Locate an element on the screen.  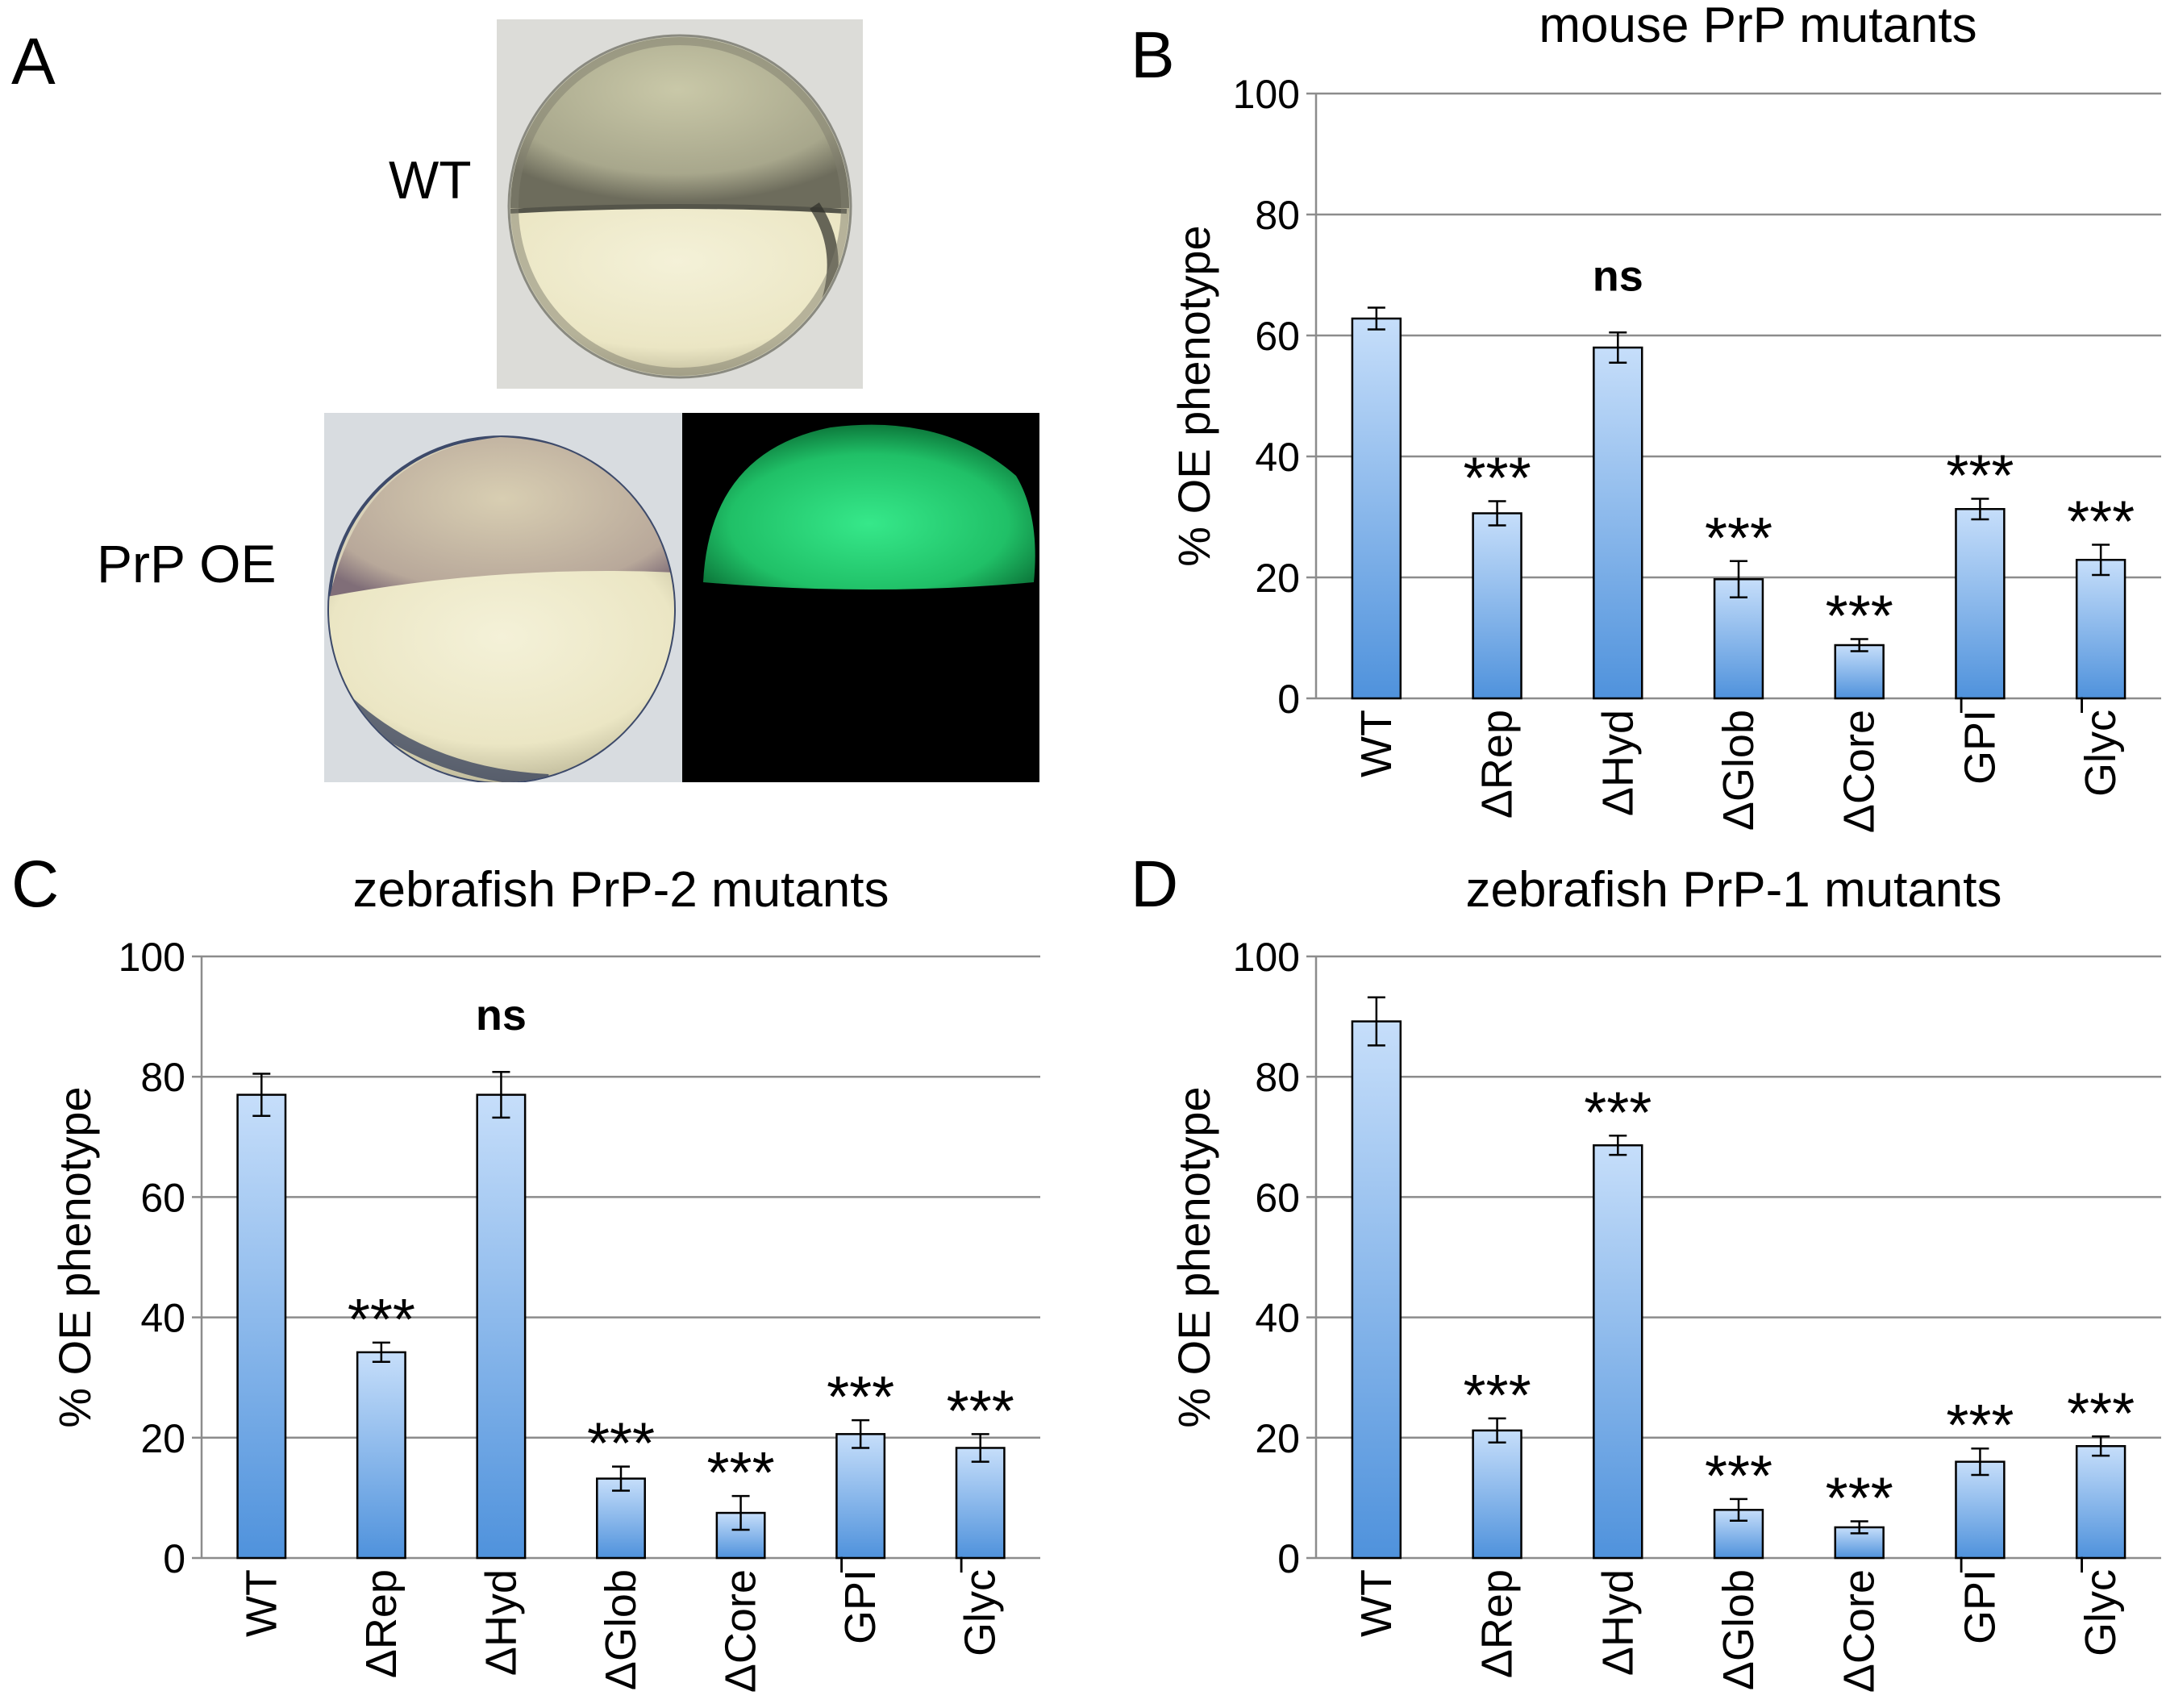
wt-embryo-image is located at coordinates (680, 204).